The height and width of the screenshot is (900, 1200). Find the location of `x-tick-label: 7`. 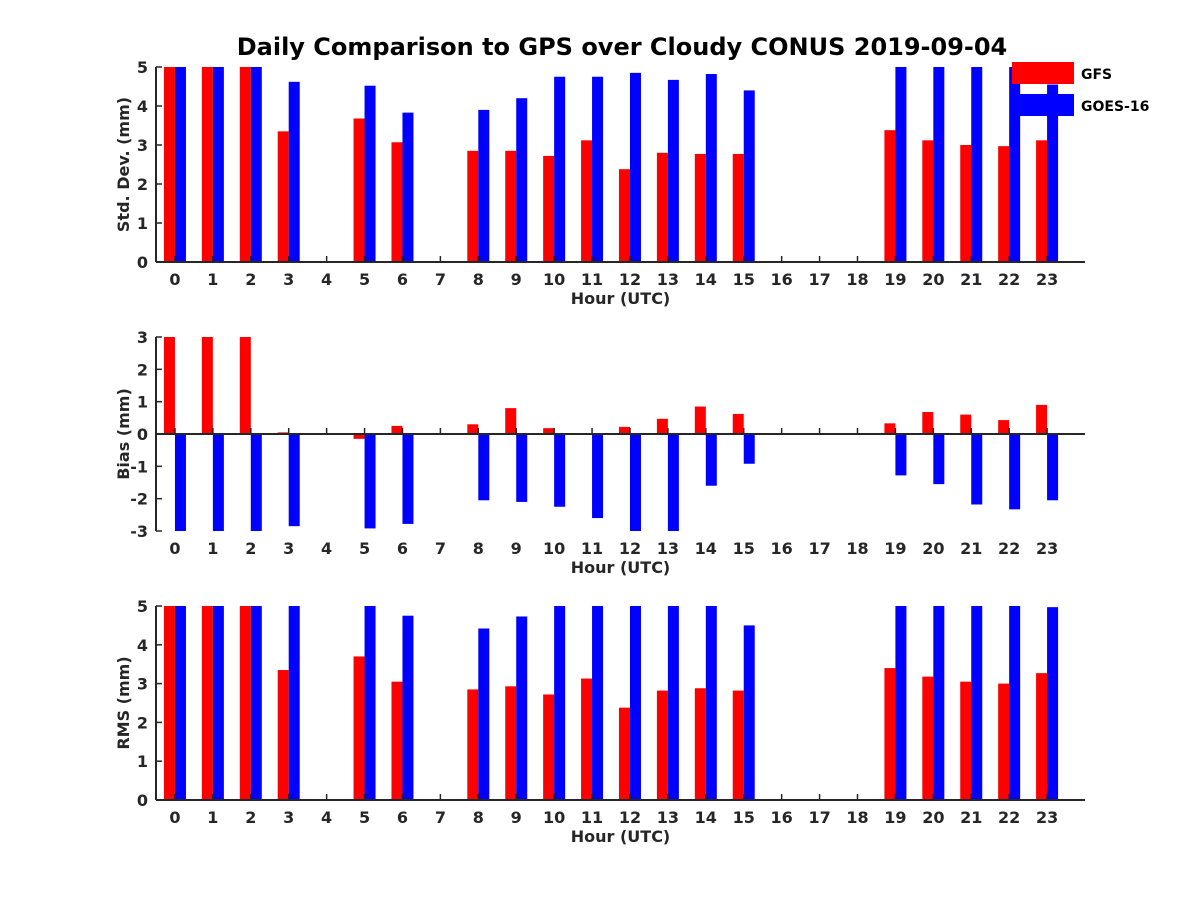

x-tick-label: 7 is located at coordinates (440, 548).